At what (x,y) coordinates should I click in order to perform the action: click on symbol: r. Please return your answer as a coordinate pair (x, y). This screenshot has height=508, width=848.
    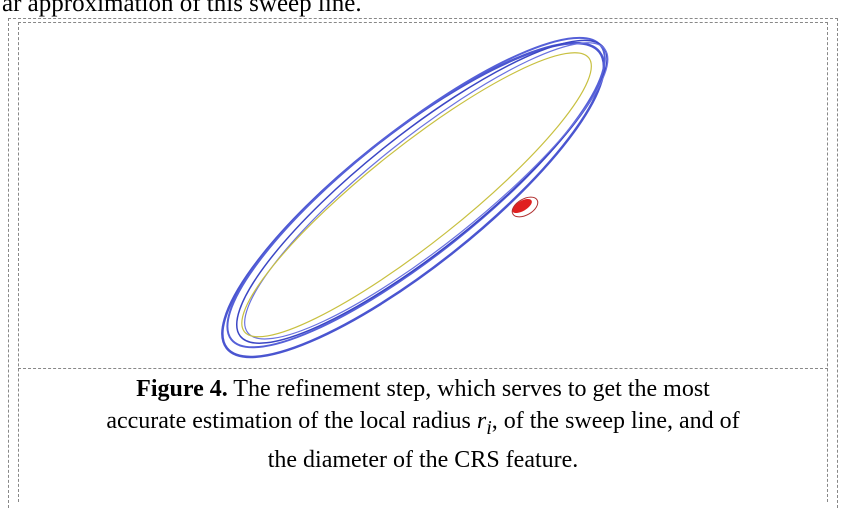
    Looking at the image, I should click on (481, 421).